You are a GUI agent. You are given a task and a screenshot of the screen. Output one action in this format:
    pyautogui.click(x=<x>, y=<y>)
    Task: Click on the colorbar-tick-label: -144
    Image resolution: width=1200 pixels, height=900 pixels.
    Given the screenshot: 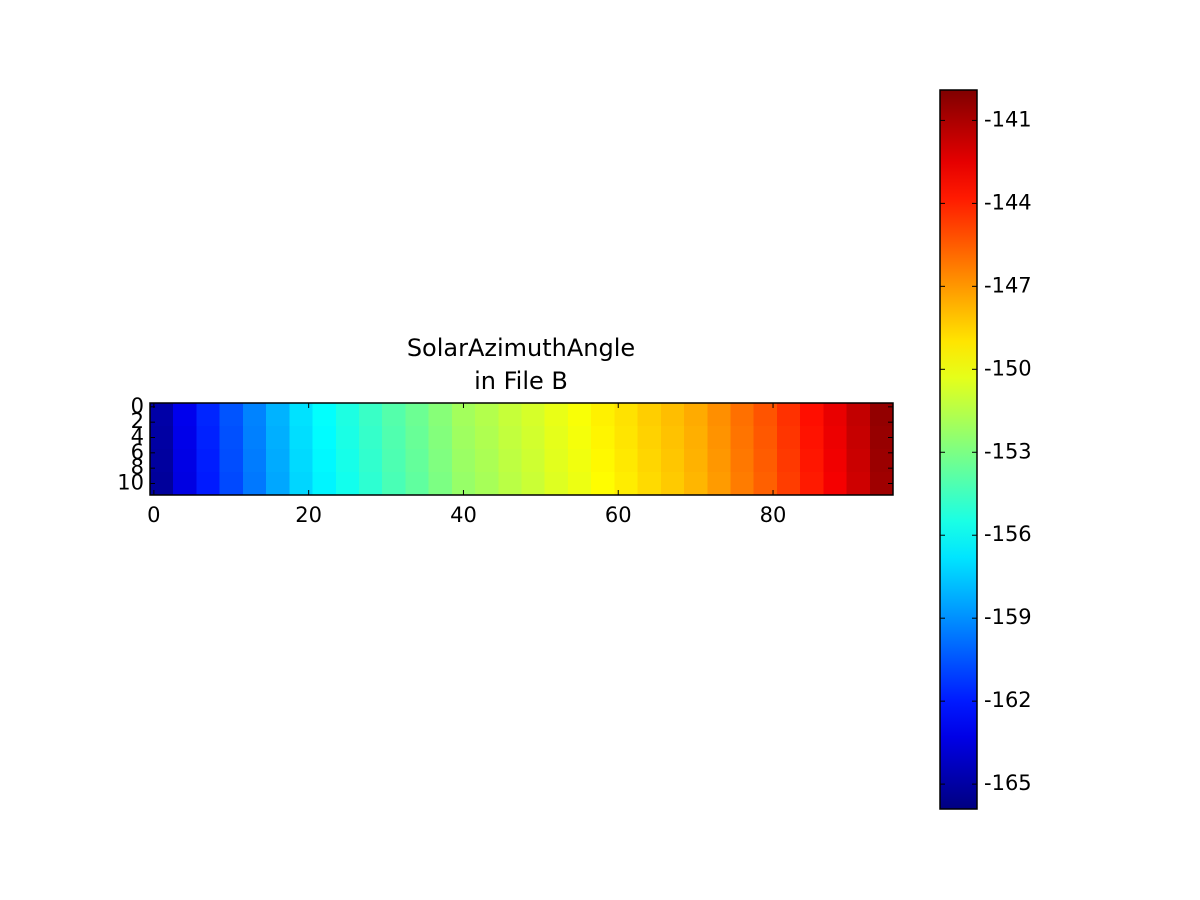 What is the action you would take?
    pyautogui.click(x=1008, y=202)
    